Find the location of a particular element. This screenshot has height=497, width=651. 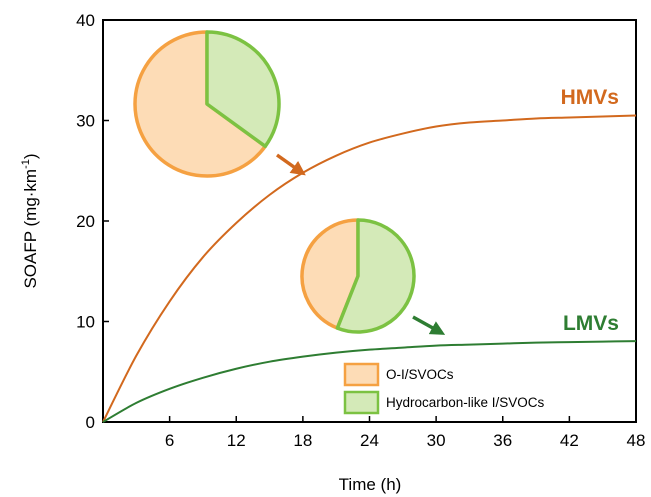

x-tick-label: 48 is located at coordinates (636, 440).